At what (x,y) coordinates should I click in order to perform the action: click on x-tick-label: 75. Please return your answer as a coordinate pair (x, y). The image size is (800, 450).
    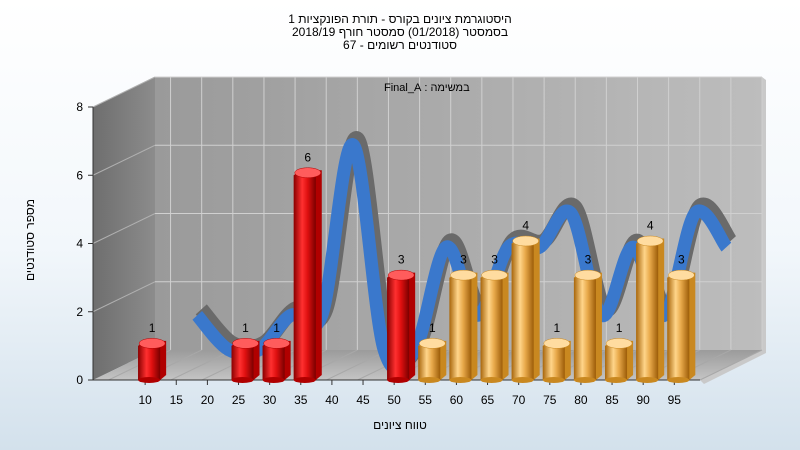
    Looking at the image, I should click on (550, 400).